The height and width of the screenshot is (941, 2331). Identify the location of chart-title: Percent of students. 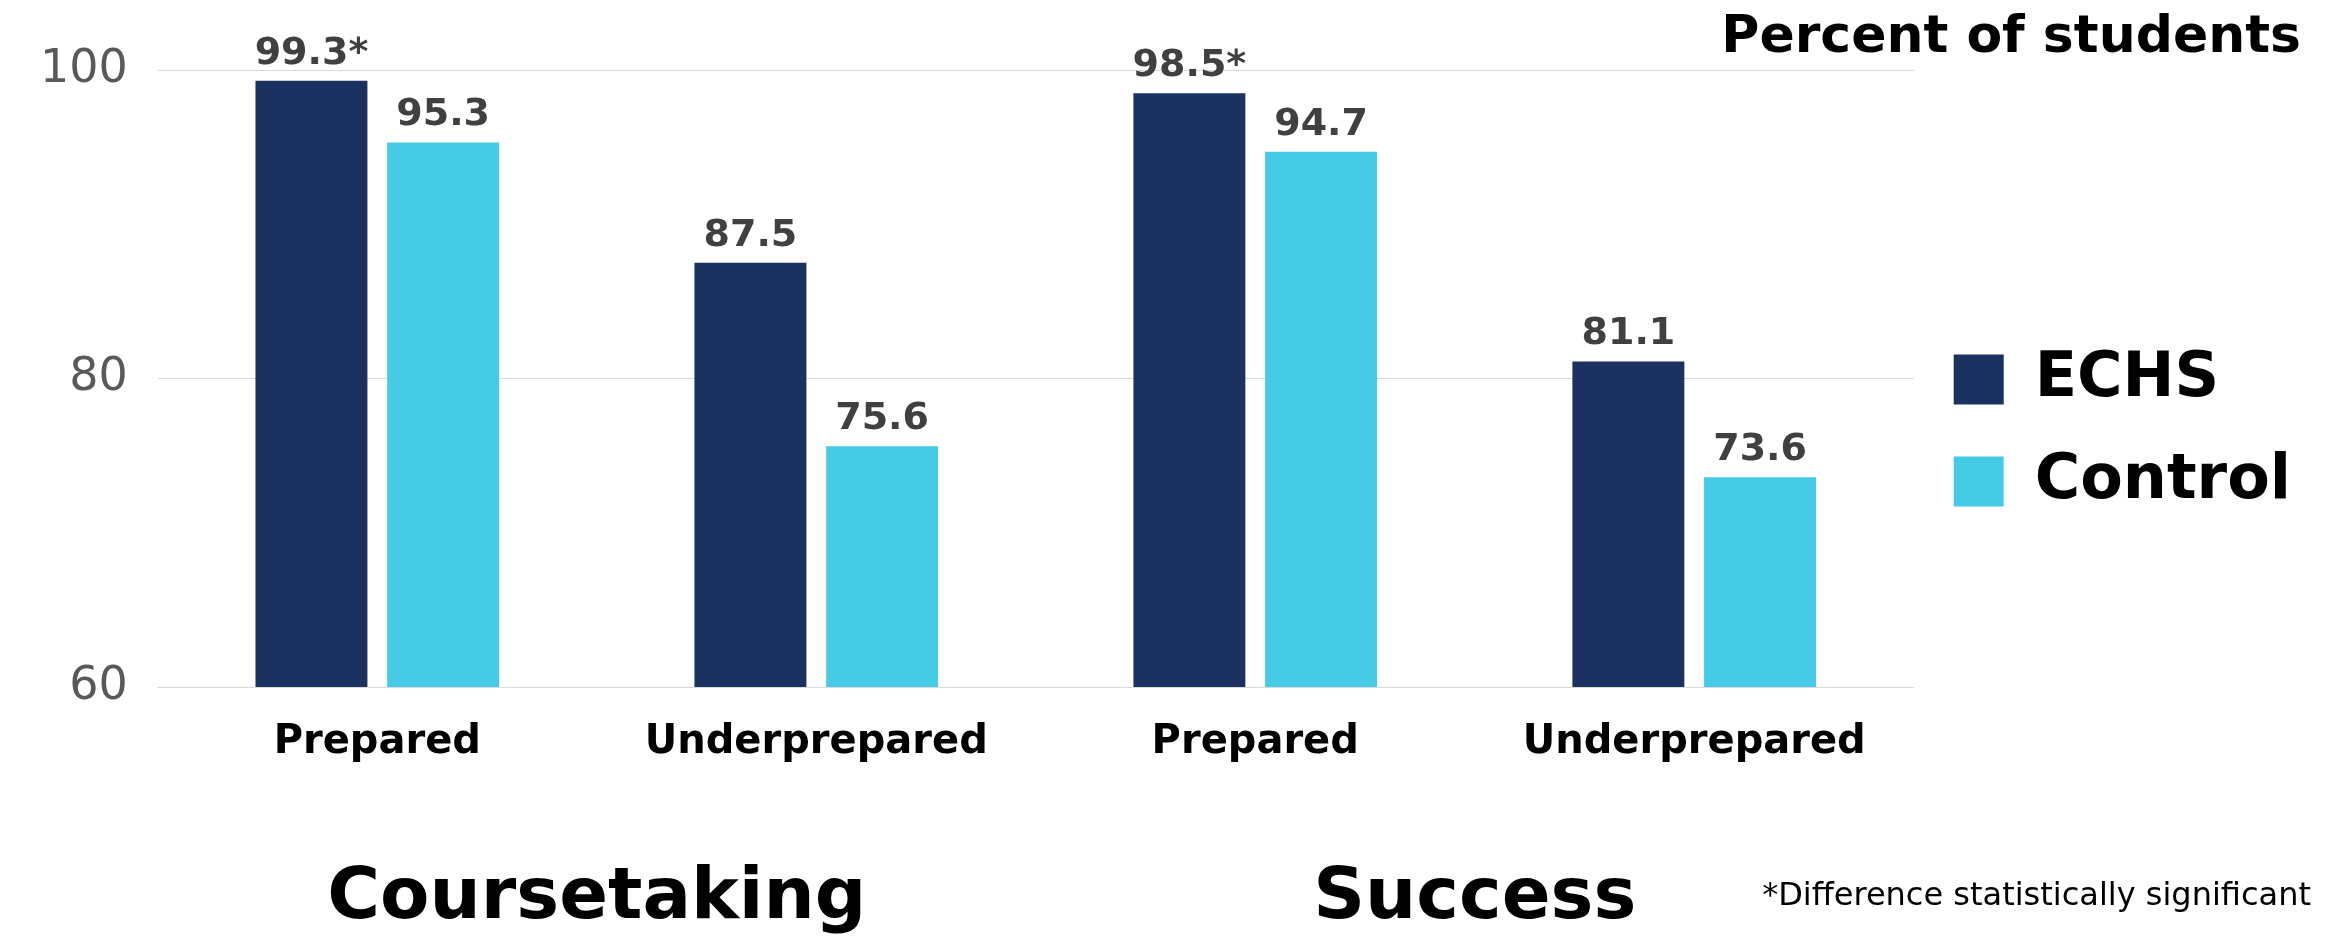
(2011, 33).